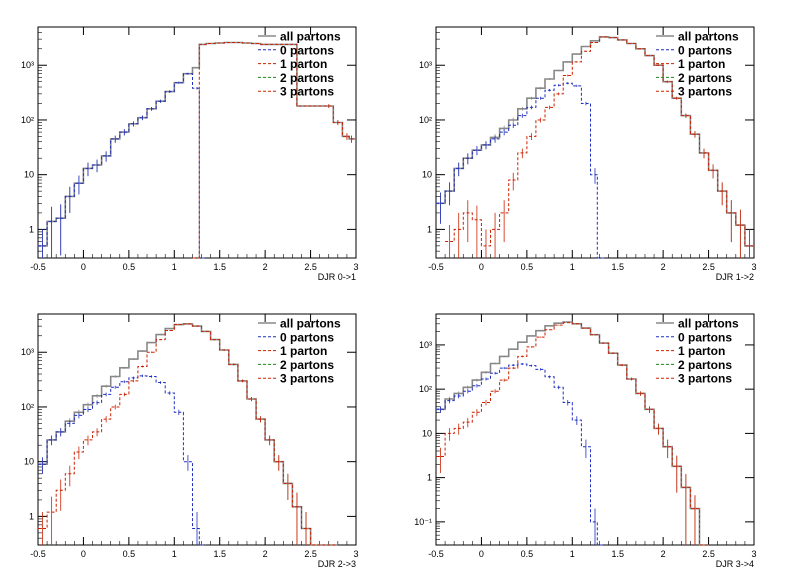 The image size is (796, 572). Describe the element at coordinates (735, 564) in the screenshot. I see `x-axis-label: DJR 3->4` at that location.